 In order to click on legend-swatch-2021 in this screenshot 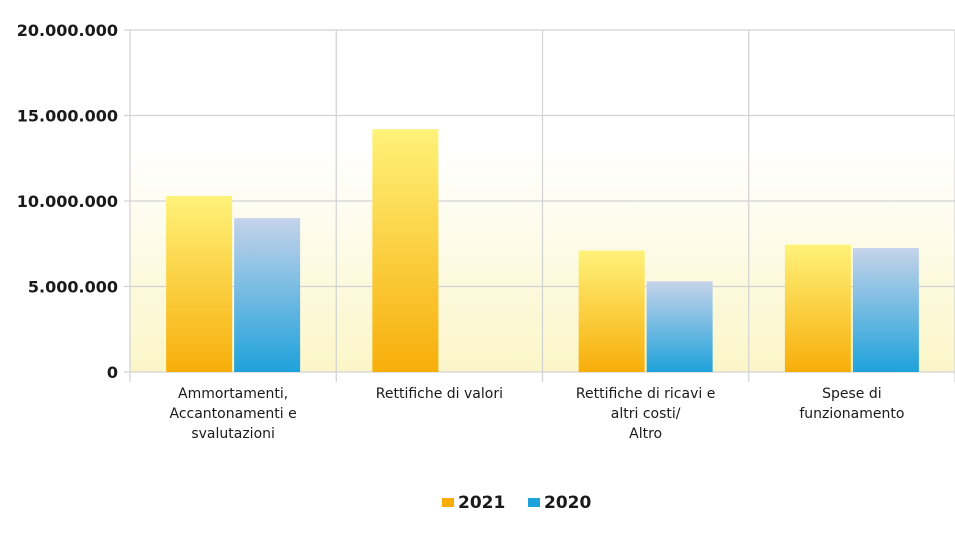, I will do `click(448, 502)`.